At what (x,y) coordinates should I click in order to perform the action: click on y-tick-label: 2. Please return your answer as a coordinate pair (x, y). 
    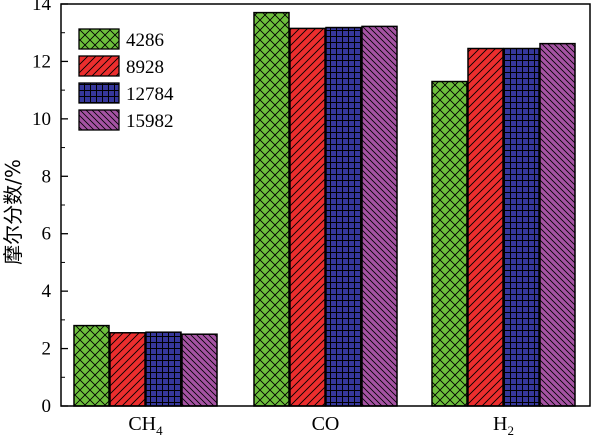
    Looking at the image, I should click on (47, 349).